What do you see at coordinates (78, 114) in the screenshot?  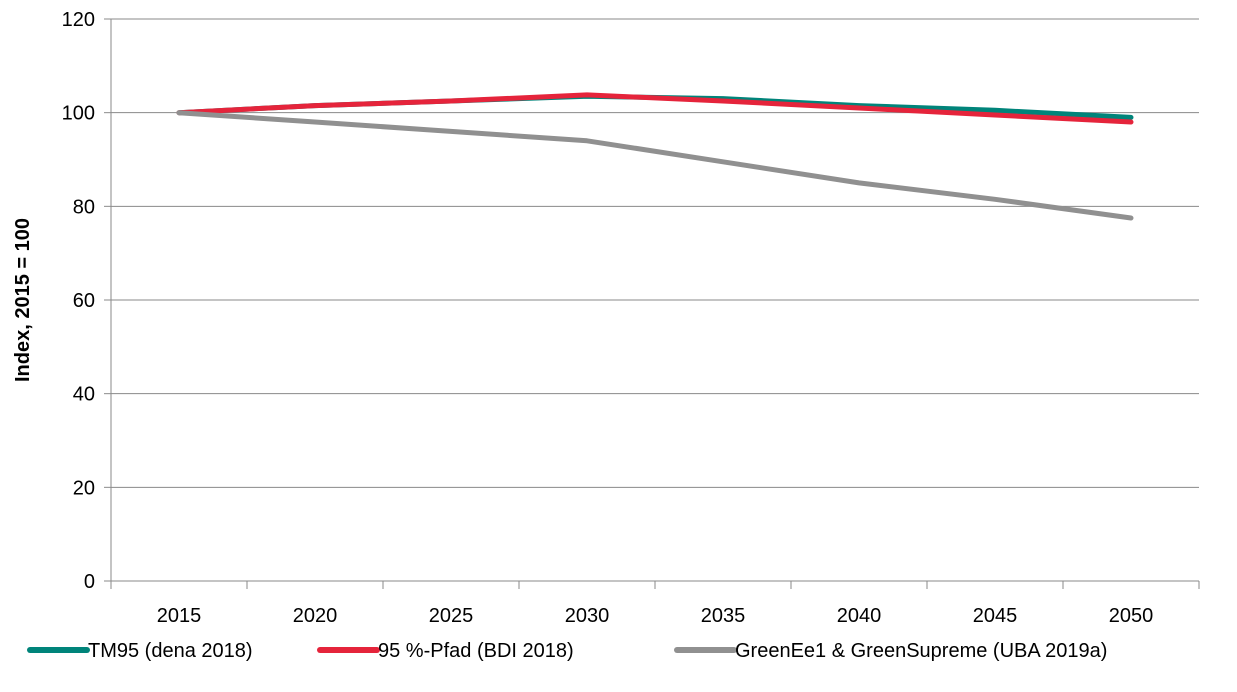 I see `y-tick-label: 100` at bounding box center [78, 114].